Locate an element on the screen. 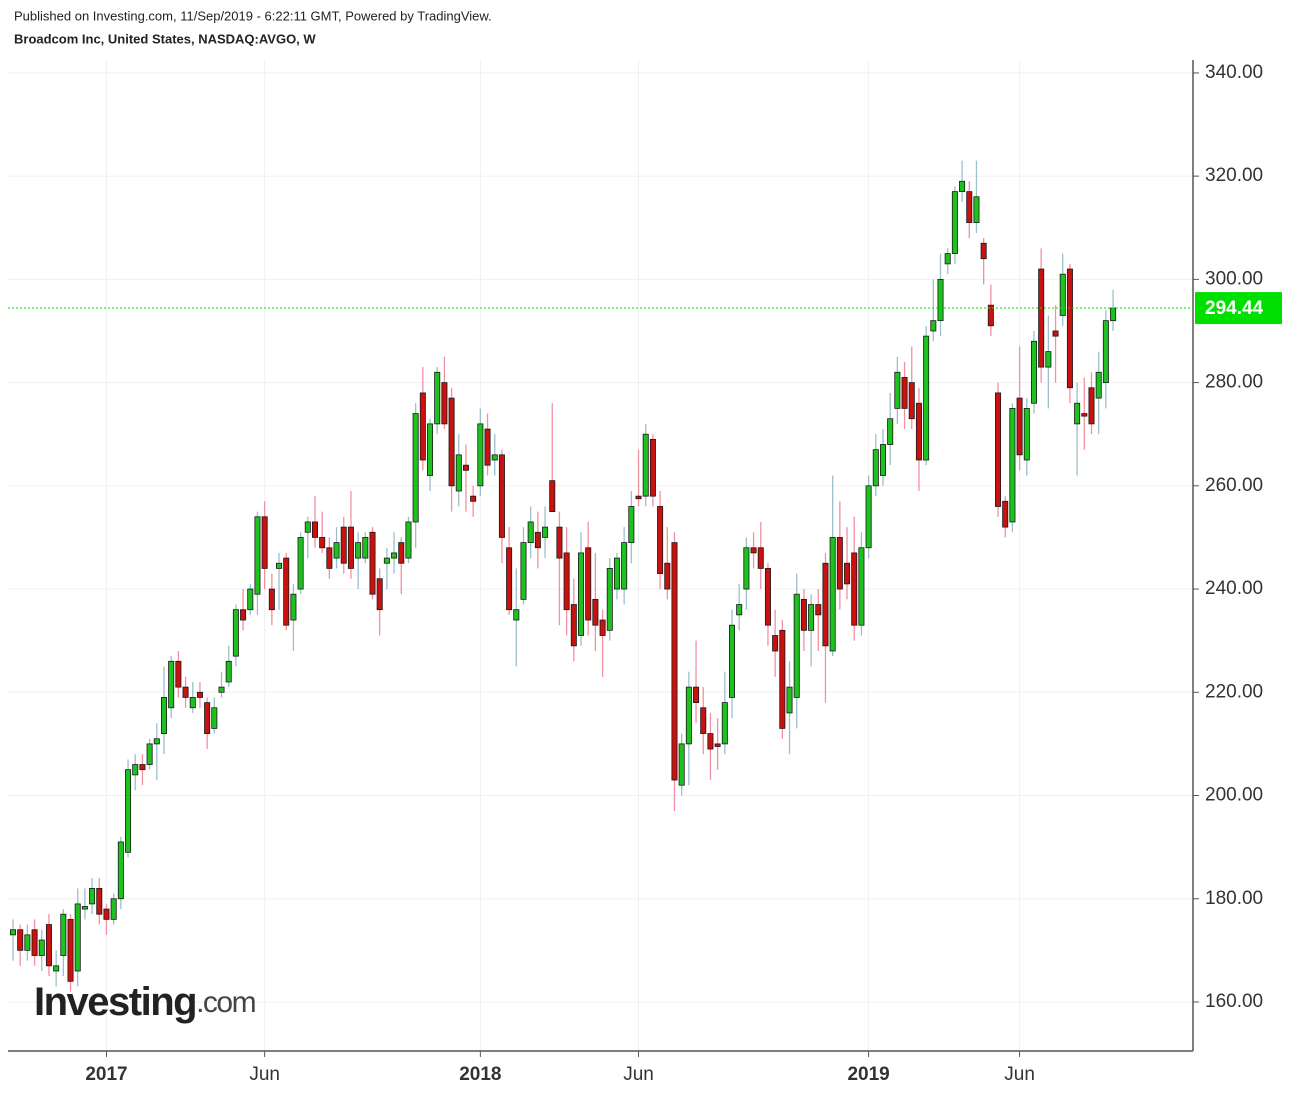  x-tick-label: 2017 is located at coordinates (106, 1074).